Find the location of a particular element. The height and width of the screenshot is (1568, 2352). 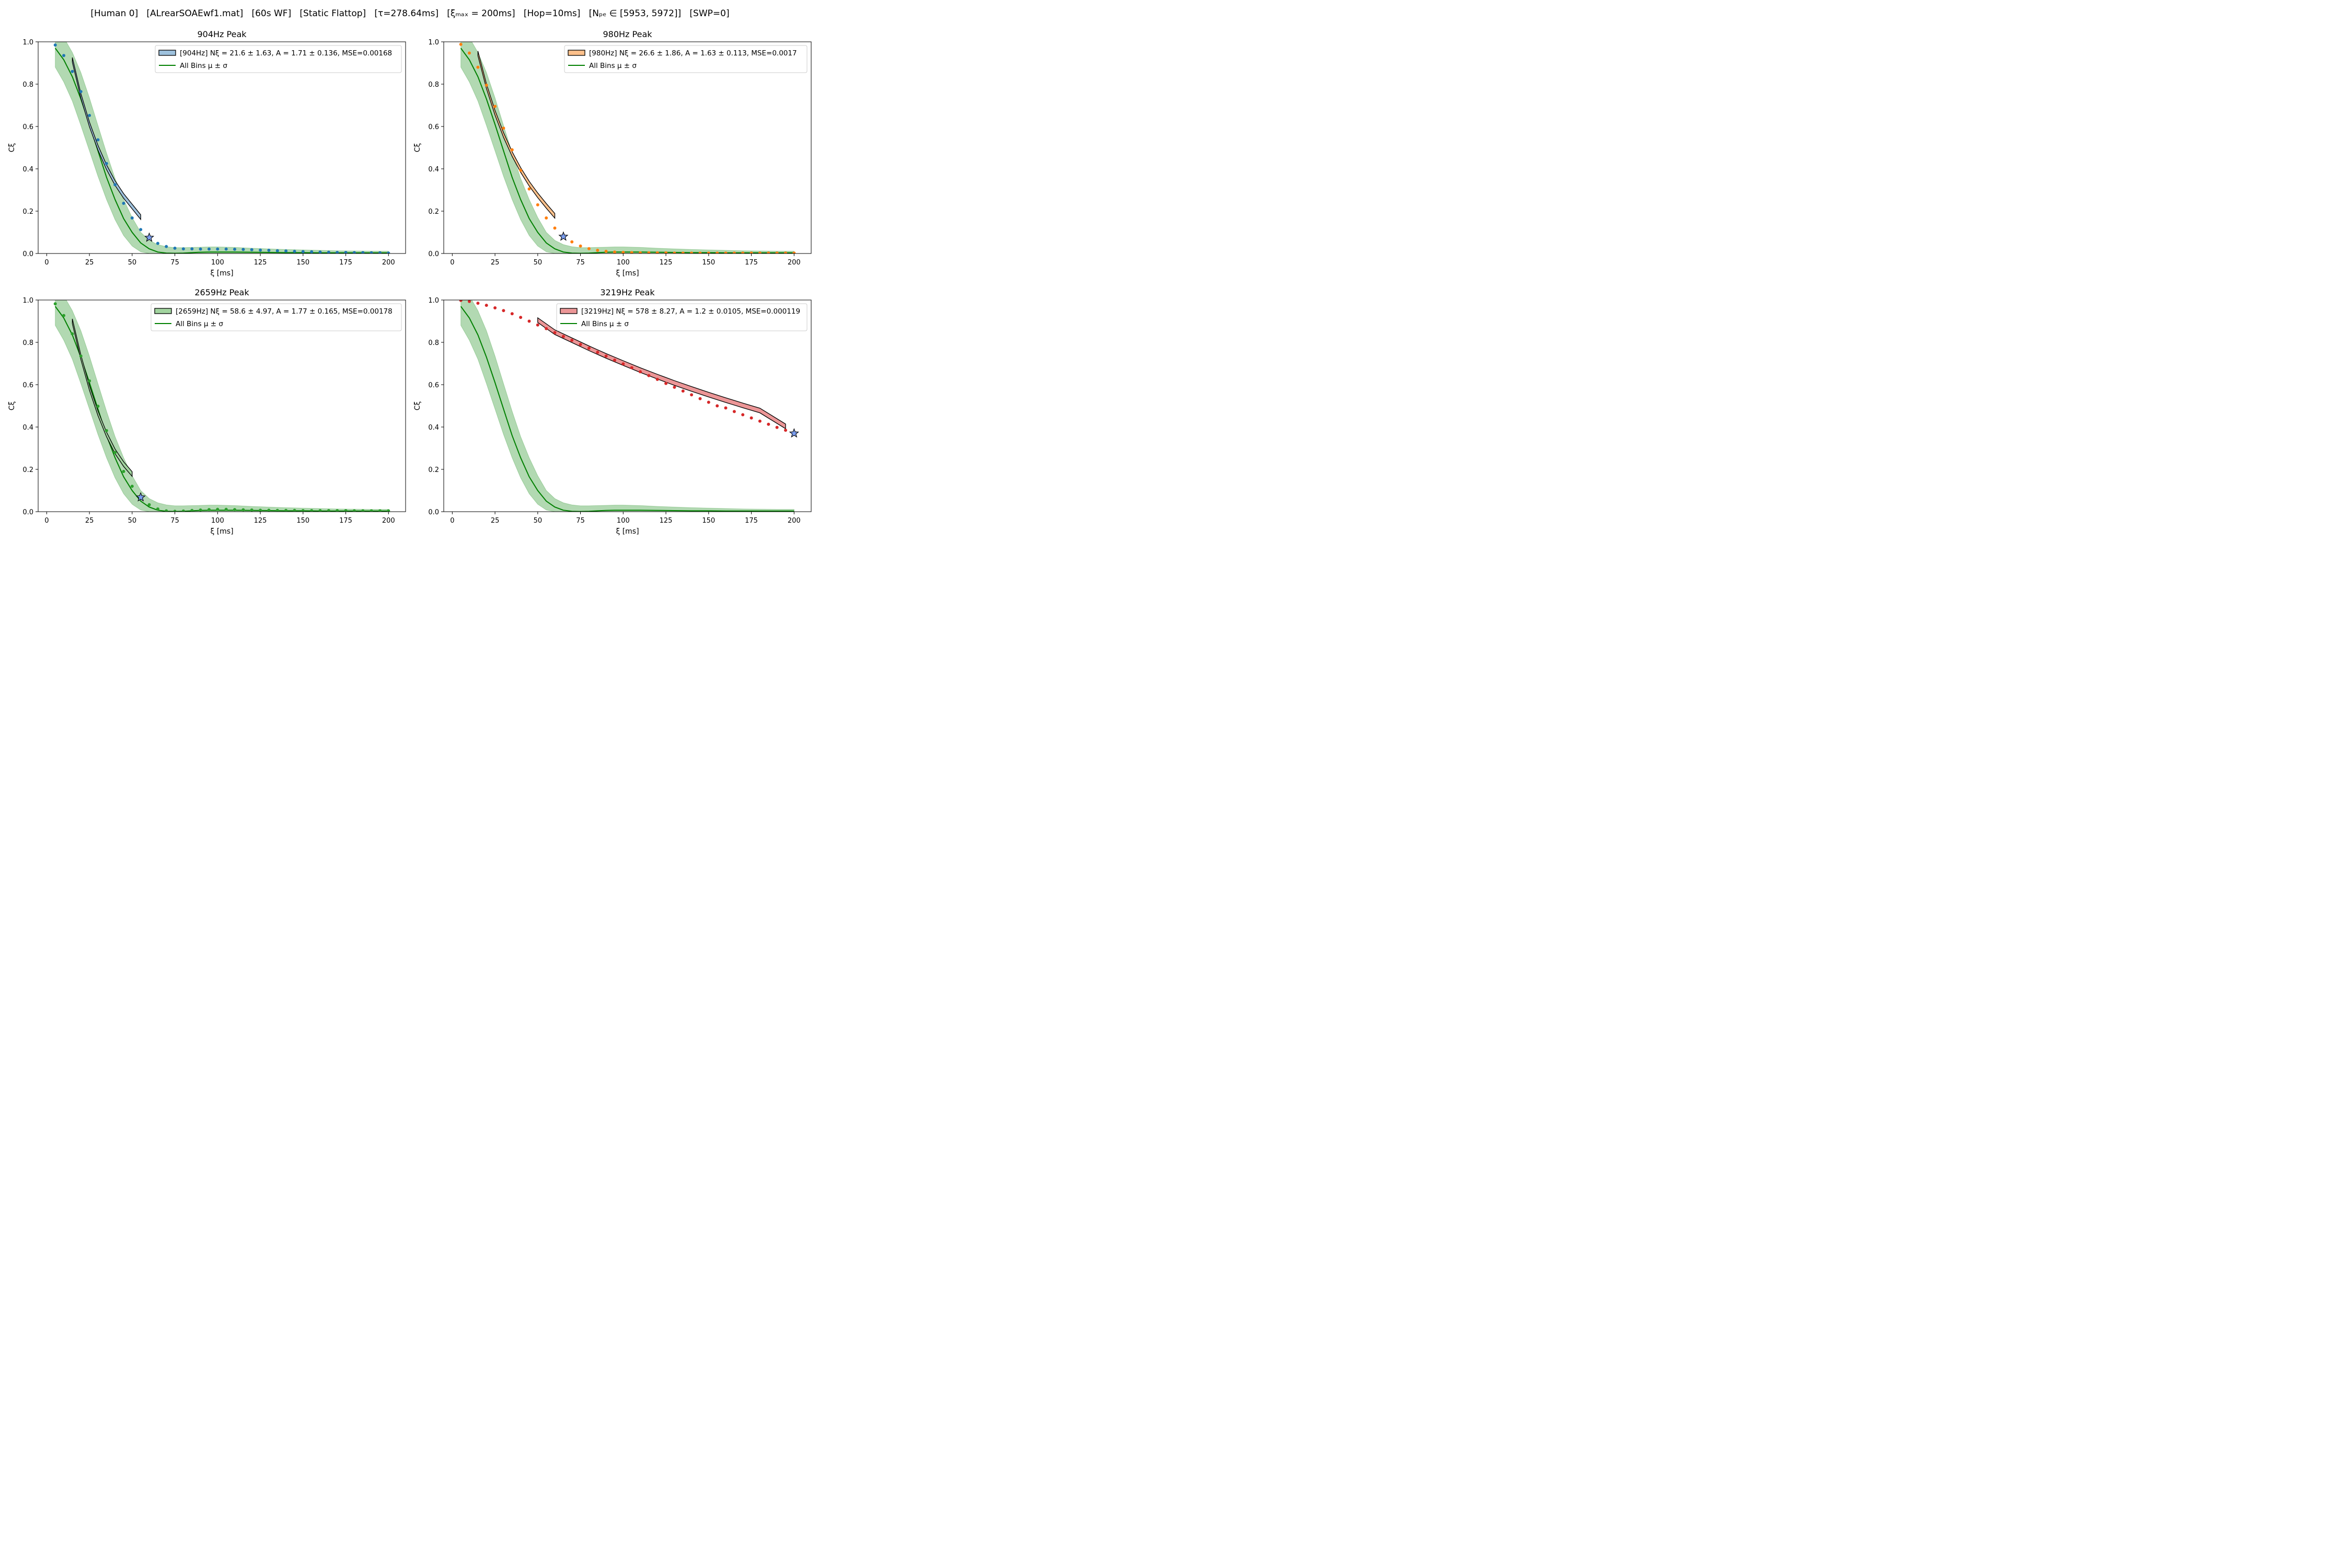

x-tick-label: 100 is located at coordinates (217, 521).